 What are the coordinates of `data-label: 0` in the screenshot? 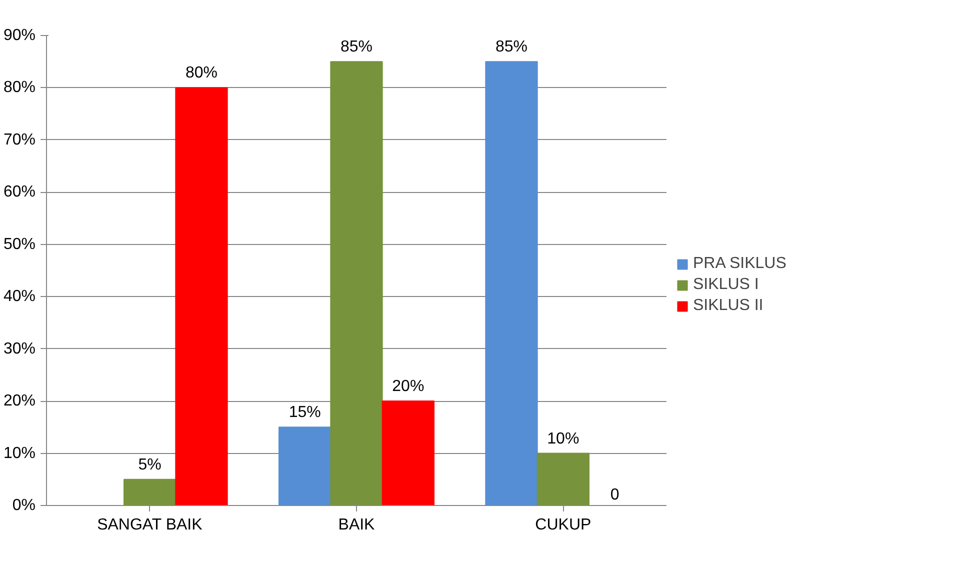 It's located at (615, 495).